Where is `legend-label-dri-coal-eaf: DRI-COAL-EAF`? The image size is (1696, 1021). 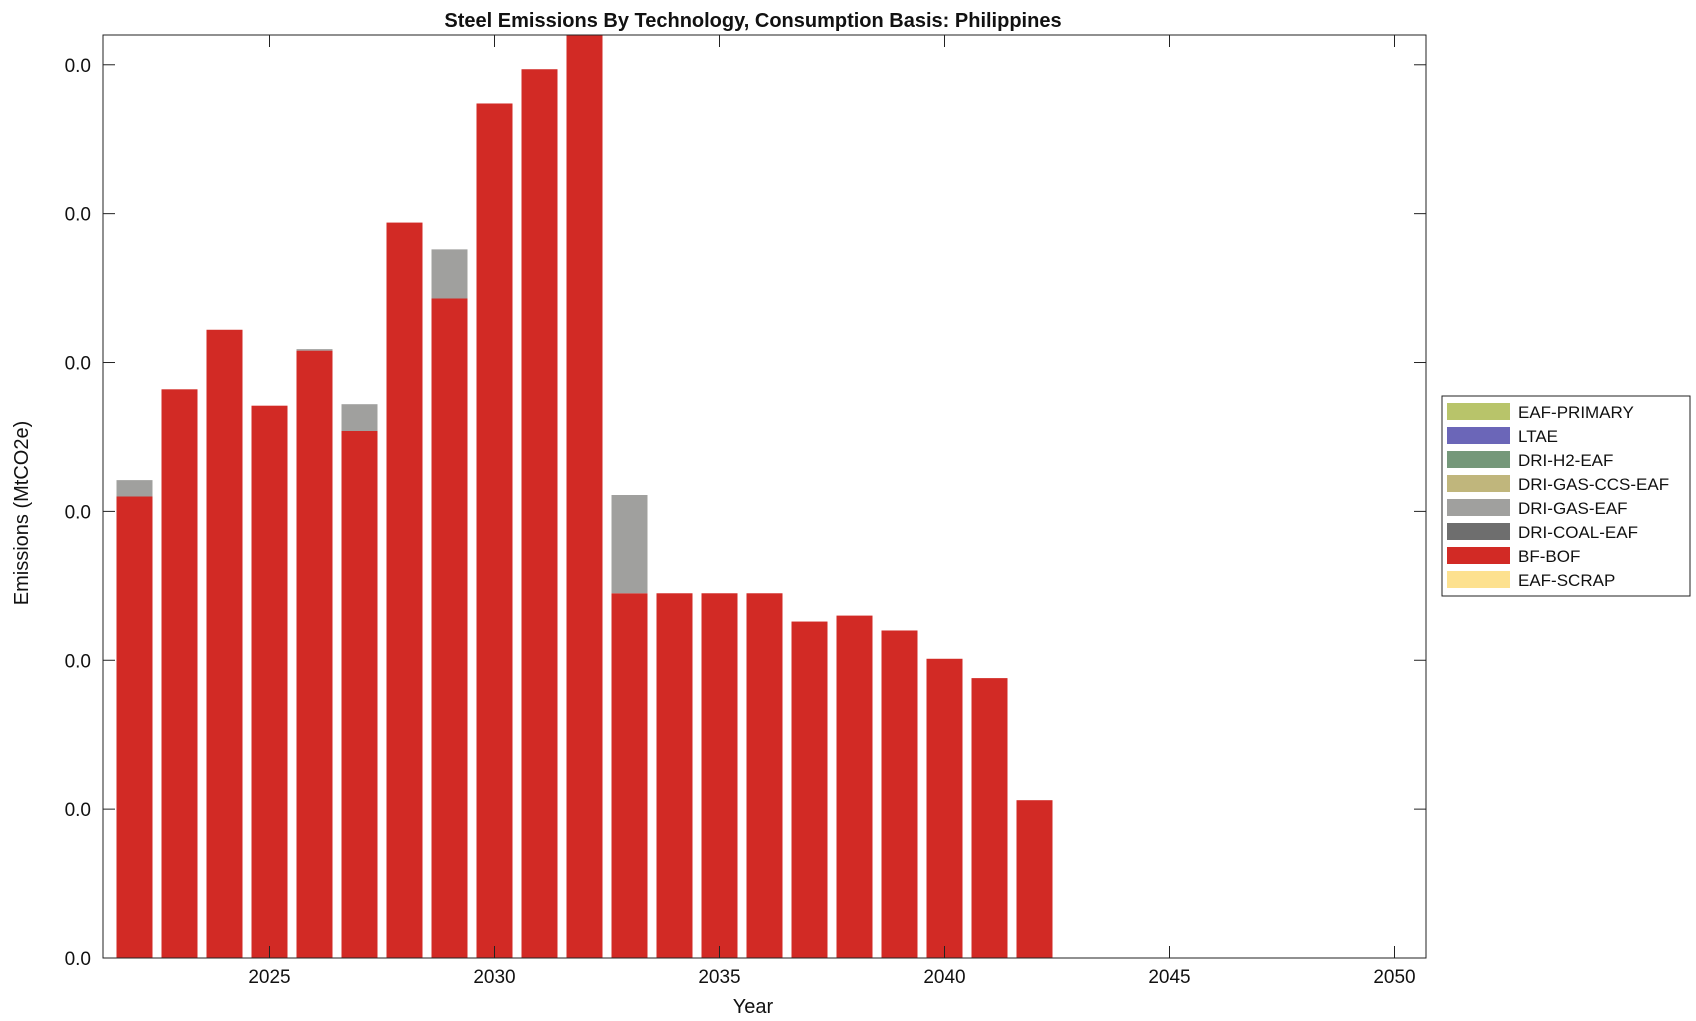 legend-label-dri-coal-eaf: DRI-COAL-EAF is located at coordinates (1578, 532).